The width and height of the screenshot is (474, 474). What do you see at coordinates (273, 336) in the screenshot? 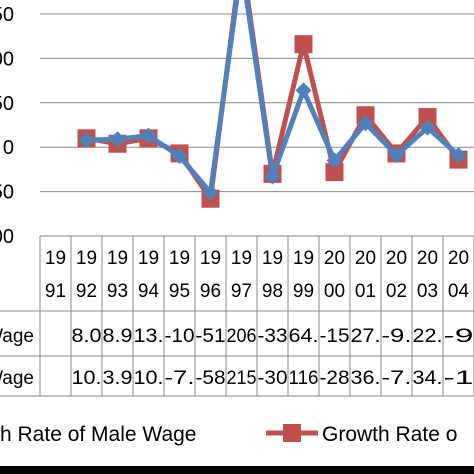
I see `table-cell: -33` at bounding box center [273, 336].